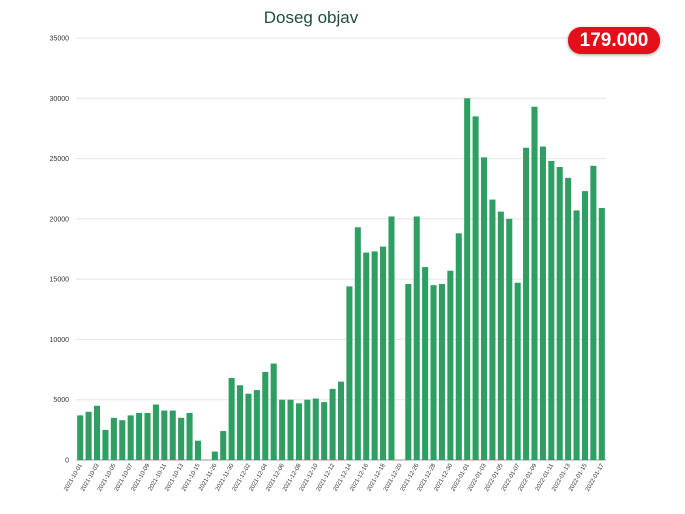 The height and width of the screenshot is (514, 685). Describe the element at coordinates (60, 280) in the screenshot. I see `y-tick-label: 15000` at that location.